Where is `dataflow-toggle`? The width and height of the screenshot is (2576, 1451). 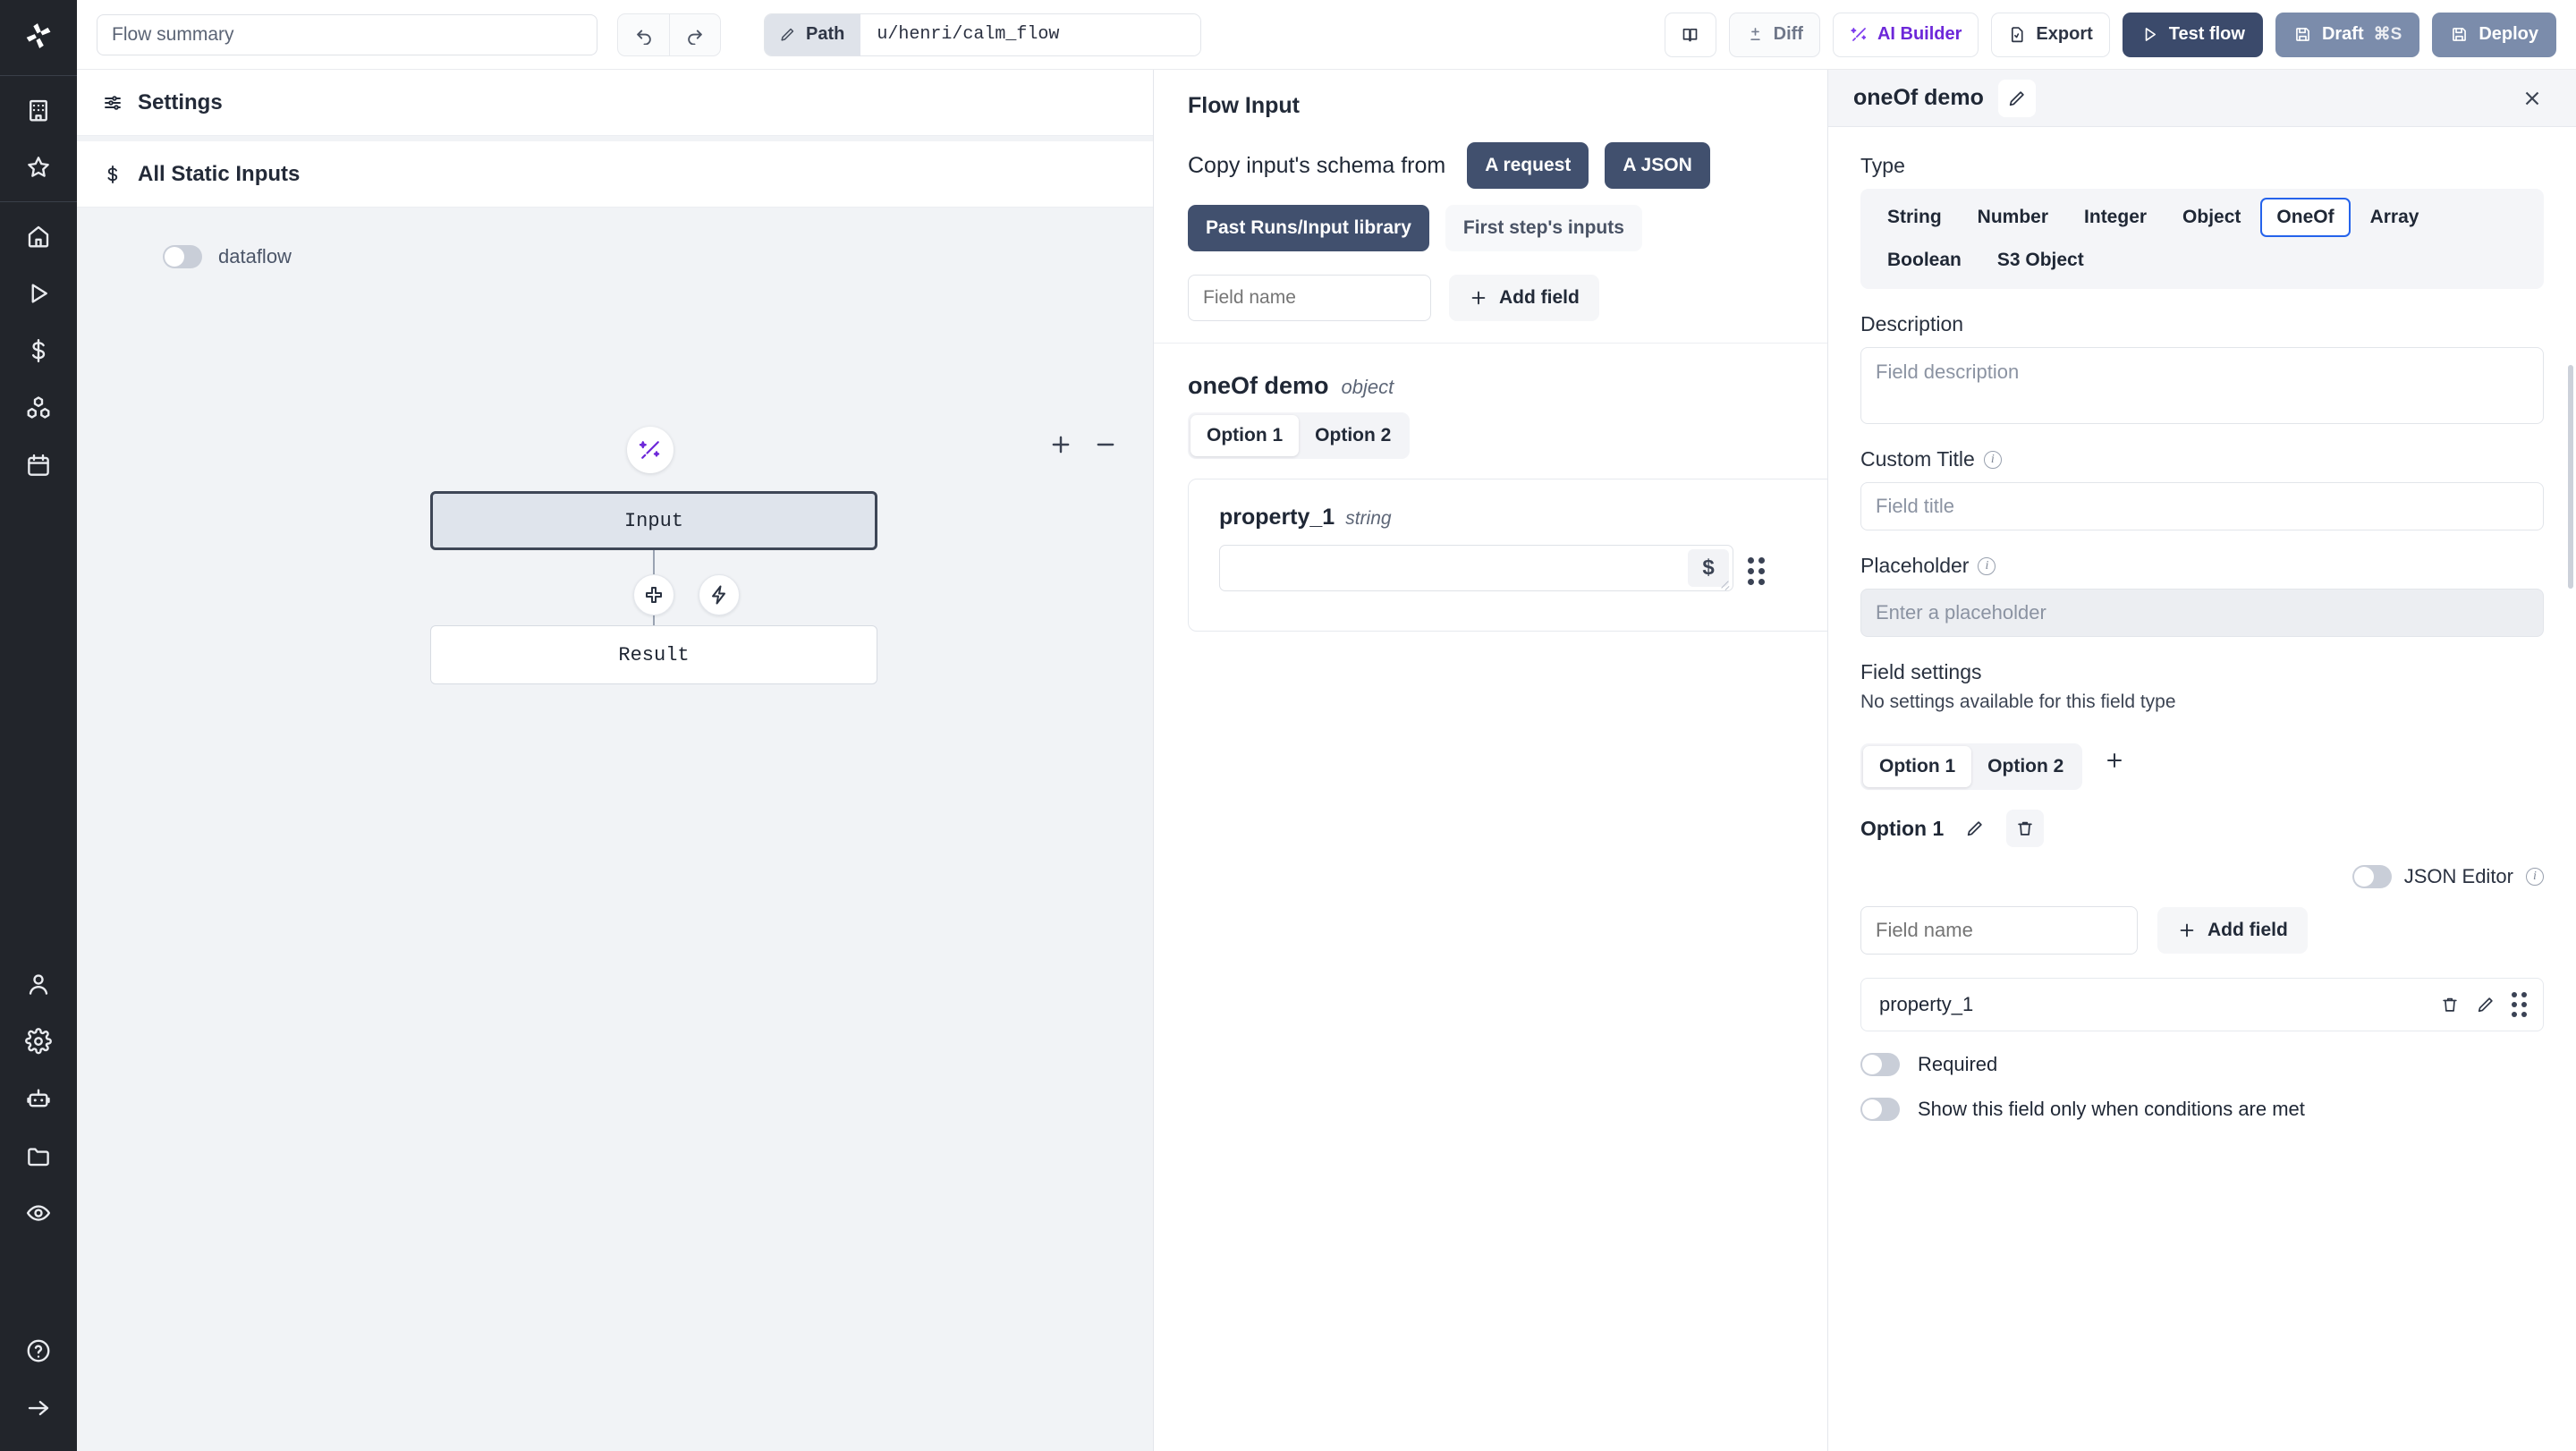
dataflow-toggle is located at coordinates (182, 256).